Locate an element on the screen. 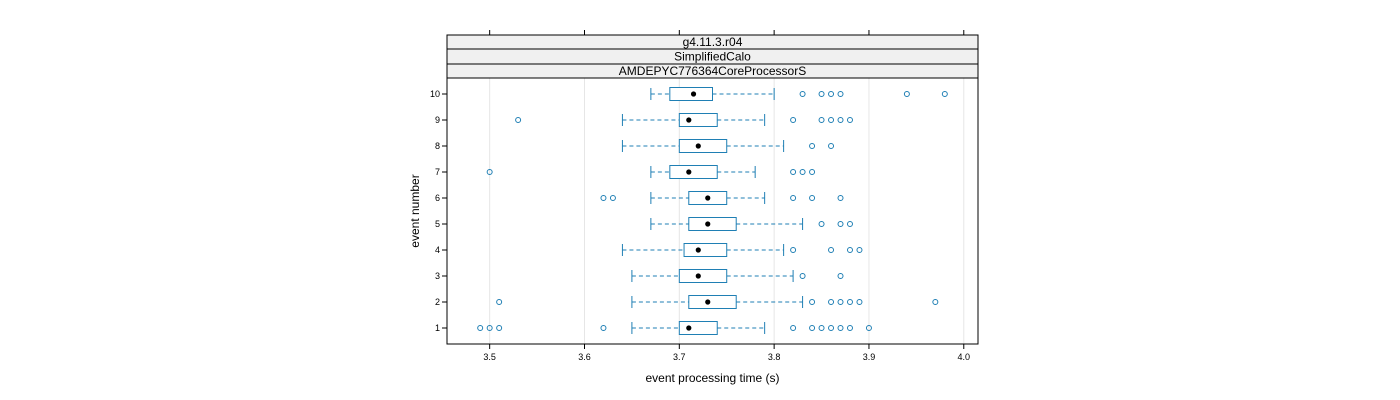 The image size is (1400, 400). y-tick-label: 4 is located at coordinates (437, 250).